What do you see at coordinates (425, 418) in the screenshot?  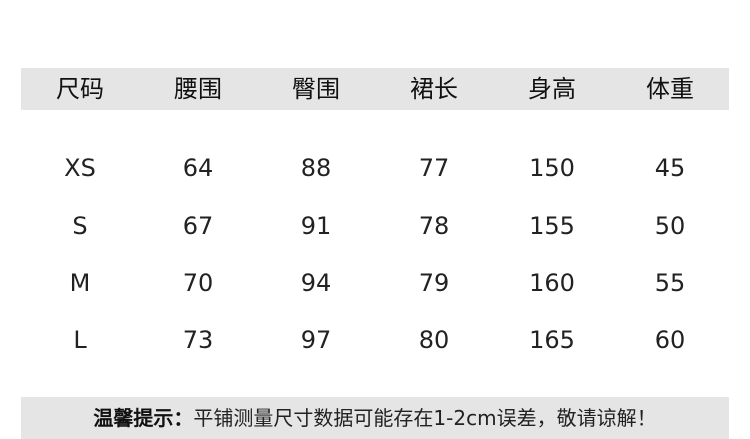 I see `note-text: 平铺测量尺寸数据可能存在1-2cm误差，敬请谅解！` at bounding box center [425, 418].